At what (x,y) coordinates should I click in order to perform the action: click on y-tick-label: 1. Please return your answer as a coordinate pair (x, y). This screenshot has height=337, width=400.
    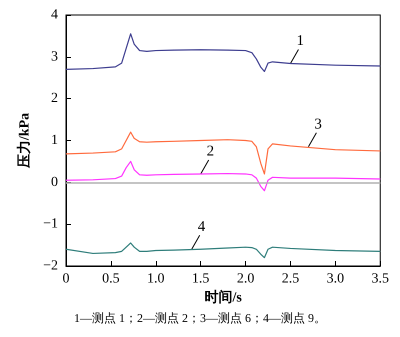
    Looking at the image, I should click on (54, 140).